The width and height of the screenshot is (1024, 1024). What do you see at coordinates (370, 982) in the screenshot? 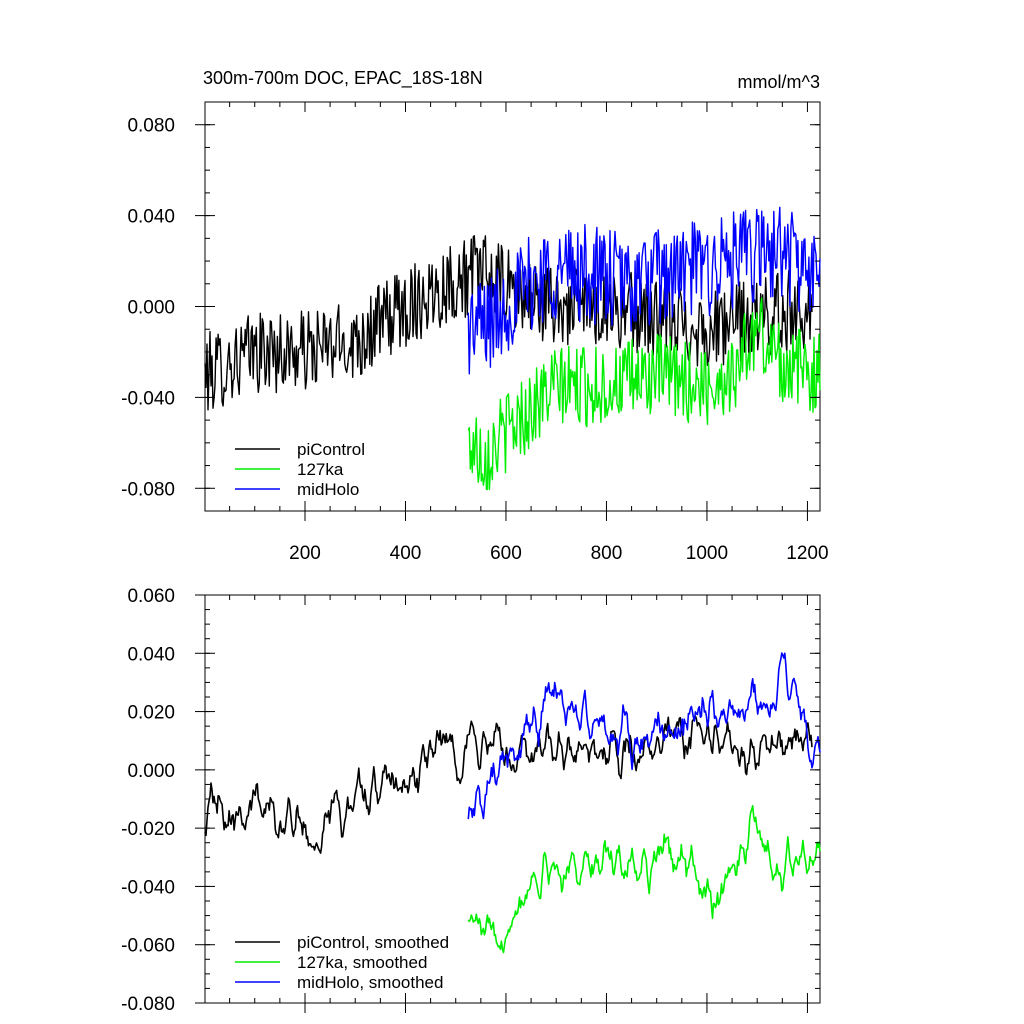
I see `legend-label: midHolo, smoothed` at bounding box center [370, 982].